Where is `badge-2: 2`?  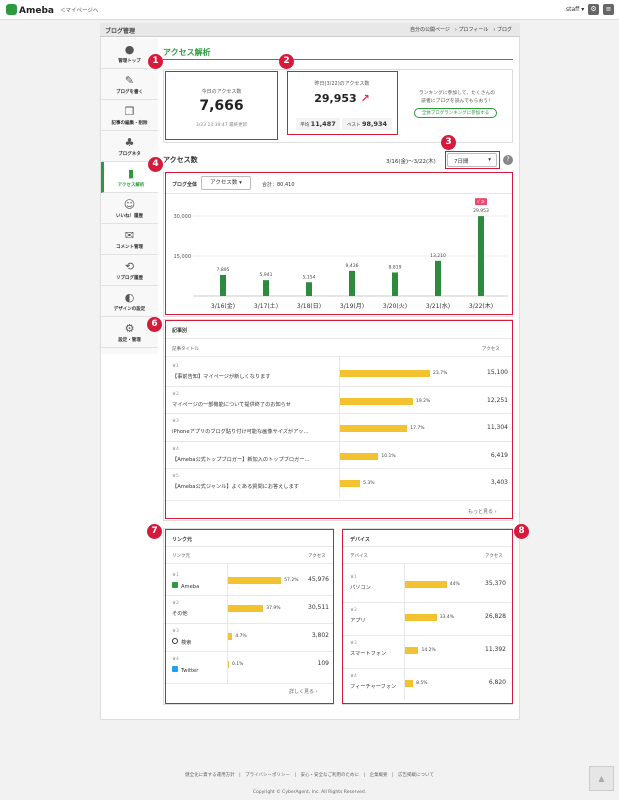 badge-2: 2 is located at coordinates (286, 61).